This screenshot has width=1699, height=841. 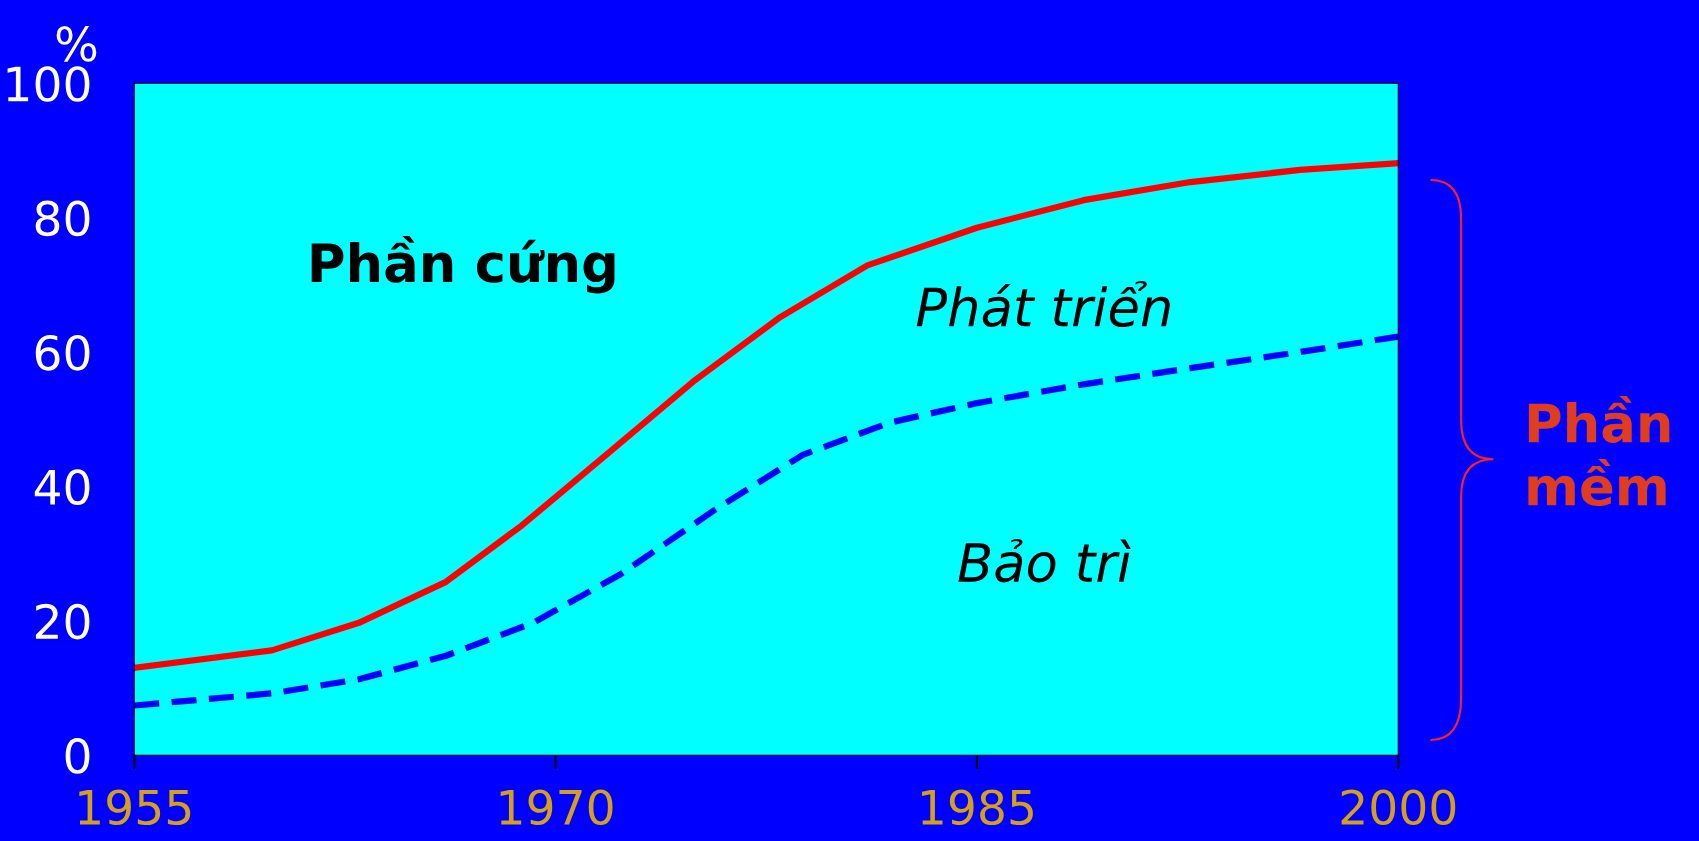 What do you see at coordinates (62, 218) in the screenshot?
I see `y-tick-label: 80` at bounding box center [62, 218].